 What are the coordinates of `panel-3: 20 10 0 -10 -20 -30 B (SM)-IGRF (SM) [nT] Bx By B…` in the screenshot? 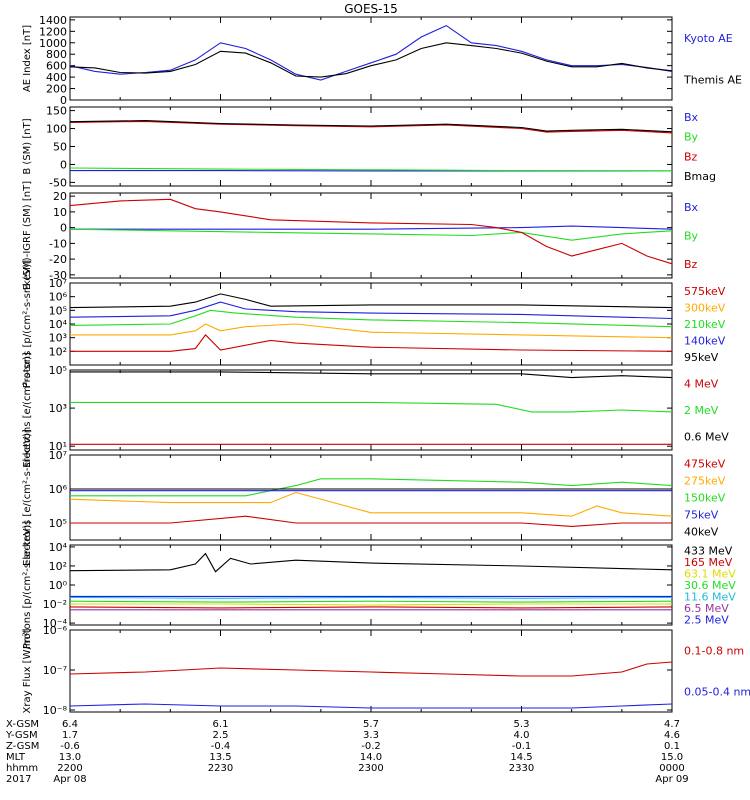 It's located at (360, 235).